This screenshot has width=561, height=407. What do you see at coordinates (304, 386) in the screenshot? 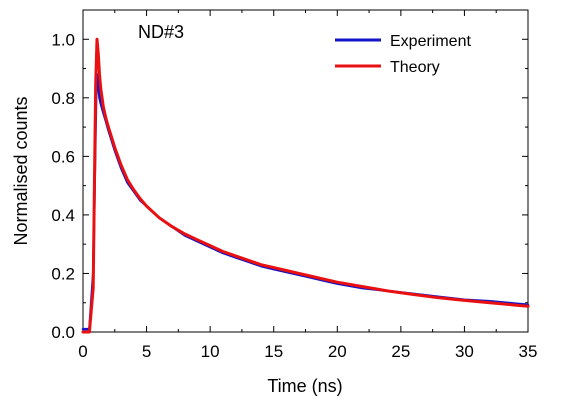
I see `x-axis-label: Time (ns)` at bounding box center [304, 386].